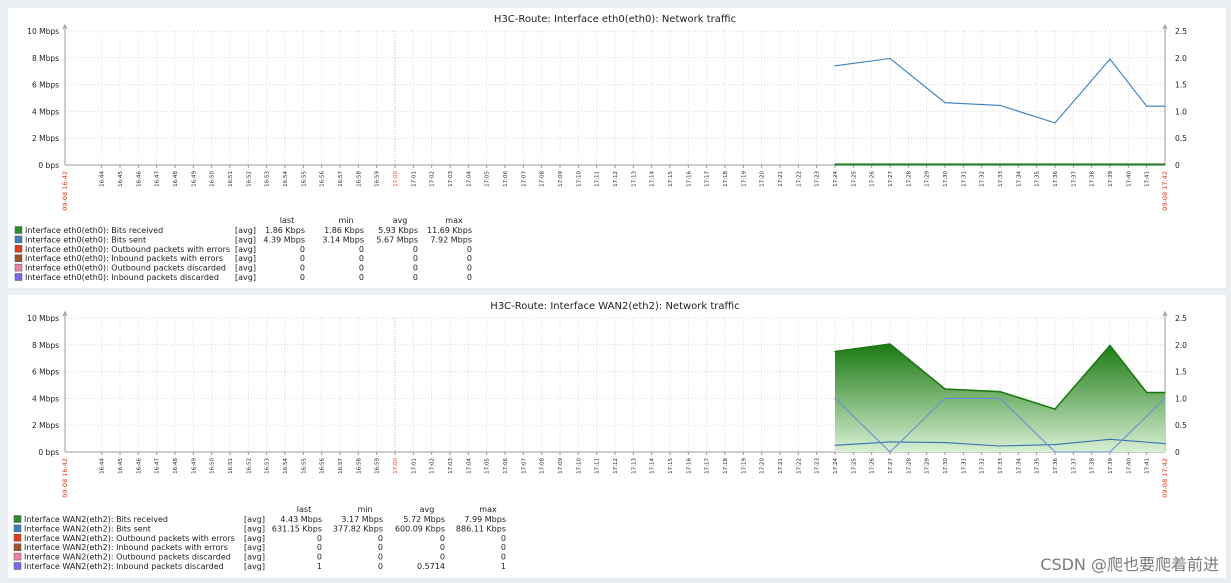  What do you see at coordinates (45, 138) in the screenshot?
I see `y-left-tick: 2 Mbps` at bounding box center [45, 138].